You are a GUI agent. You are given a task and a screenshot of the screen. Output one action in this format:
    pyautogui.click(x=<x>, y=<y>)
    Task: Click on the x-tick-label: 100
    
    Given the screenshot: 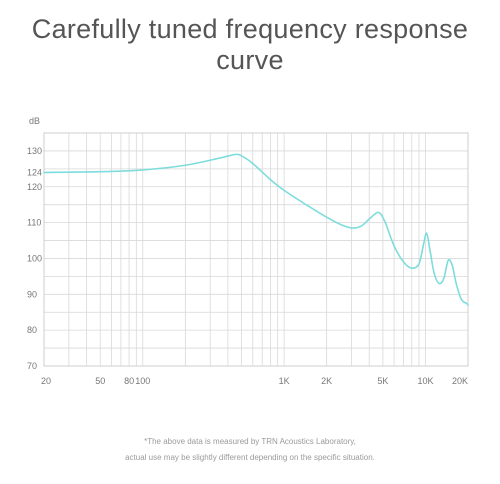 What is the action you would take?
    pyautogui.click(x=142, y=381)
    